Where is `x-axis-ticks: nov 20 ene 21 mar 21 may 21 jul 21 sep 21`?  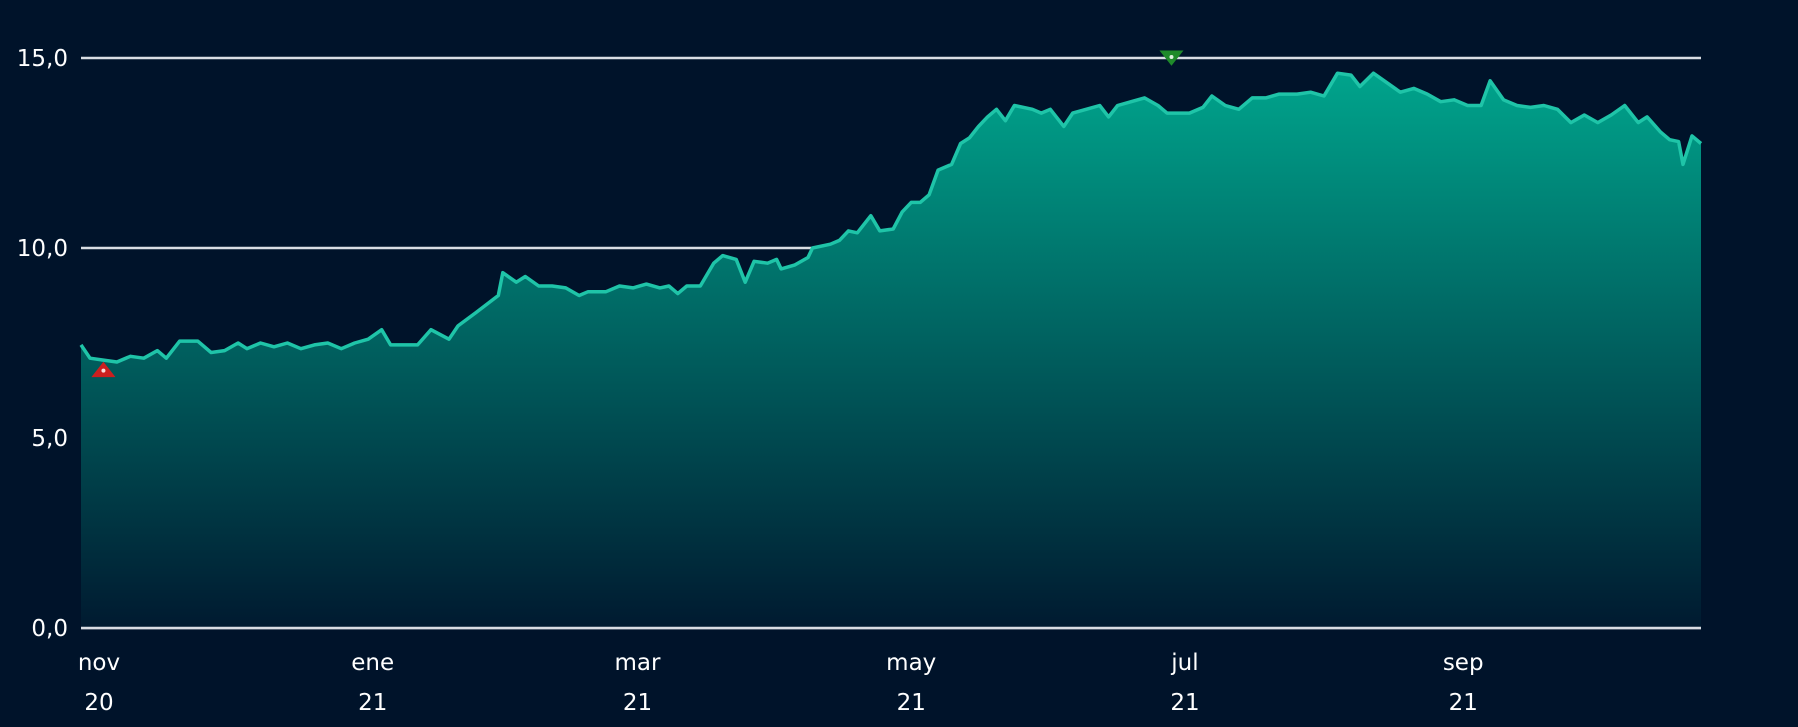 x-axis-ticks: nov 20 ene 21 mar 21 may 21 jul 21 sep 21 is located at coordinates (781, 683).